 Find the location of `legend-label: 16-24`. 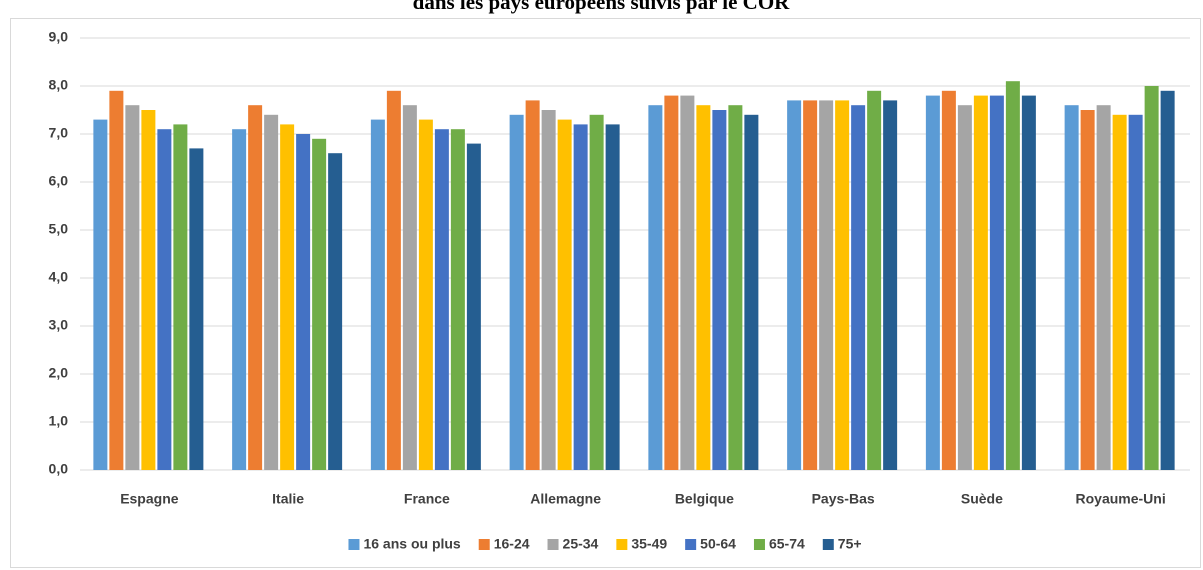

legend-label: 16-24 is located at coordinates (512, 544).